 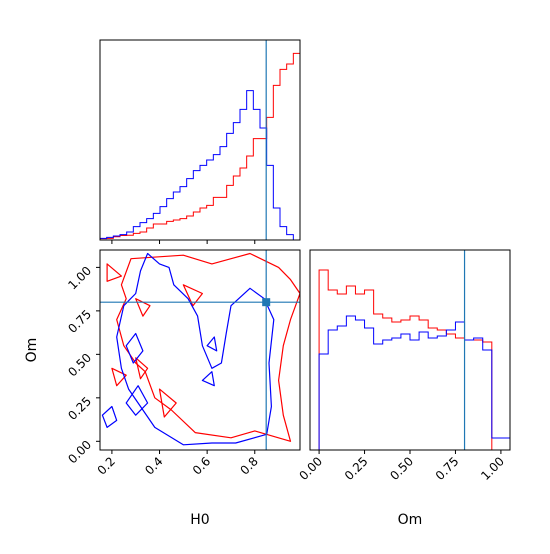 I want to click on joint-xtick-label-3: 0.8, so click(x=248, y=465).